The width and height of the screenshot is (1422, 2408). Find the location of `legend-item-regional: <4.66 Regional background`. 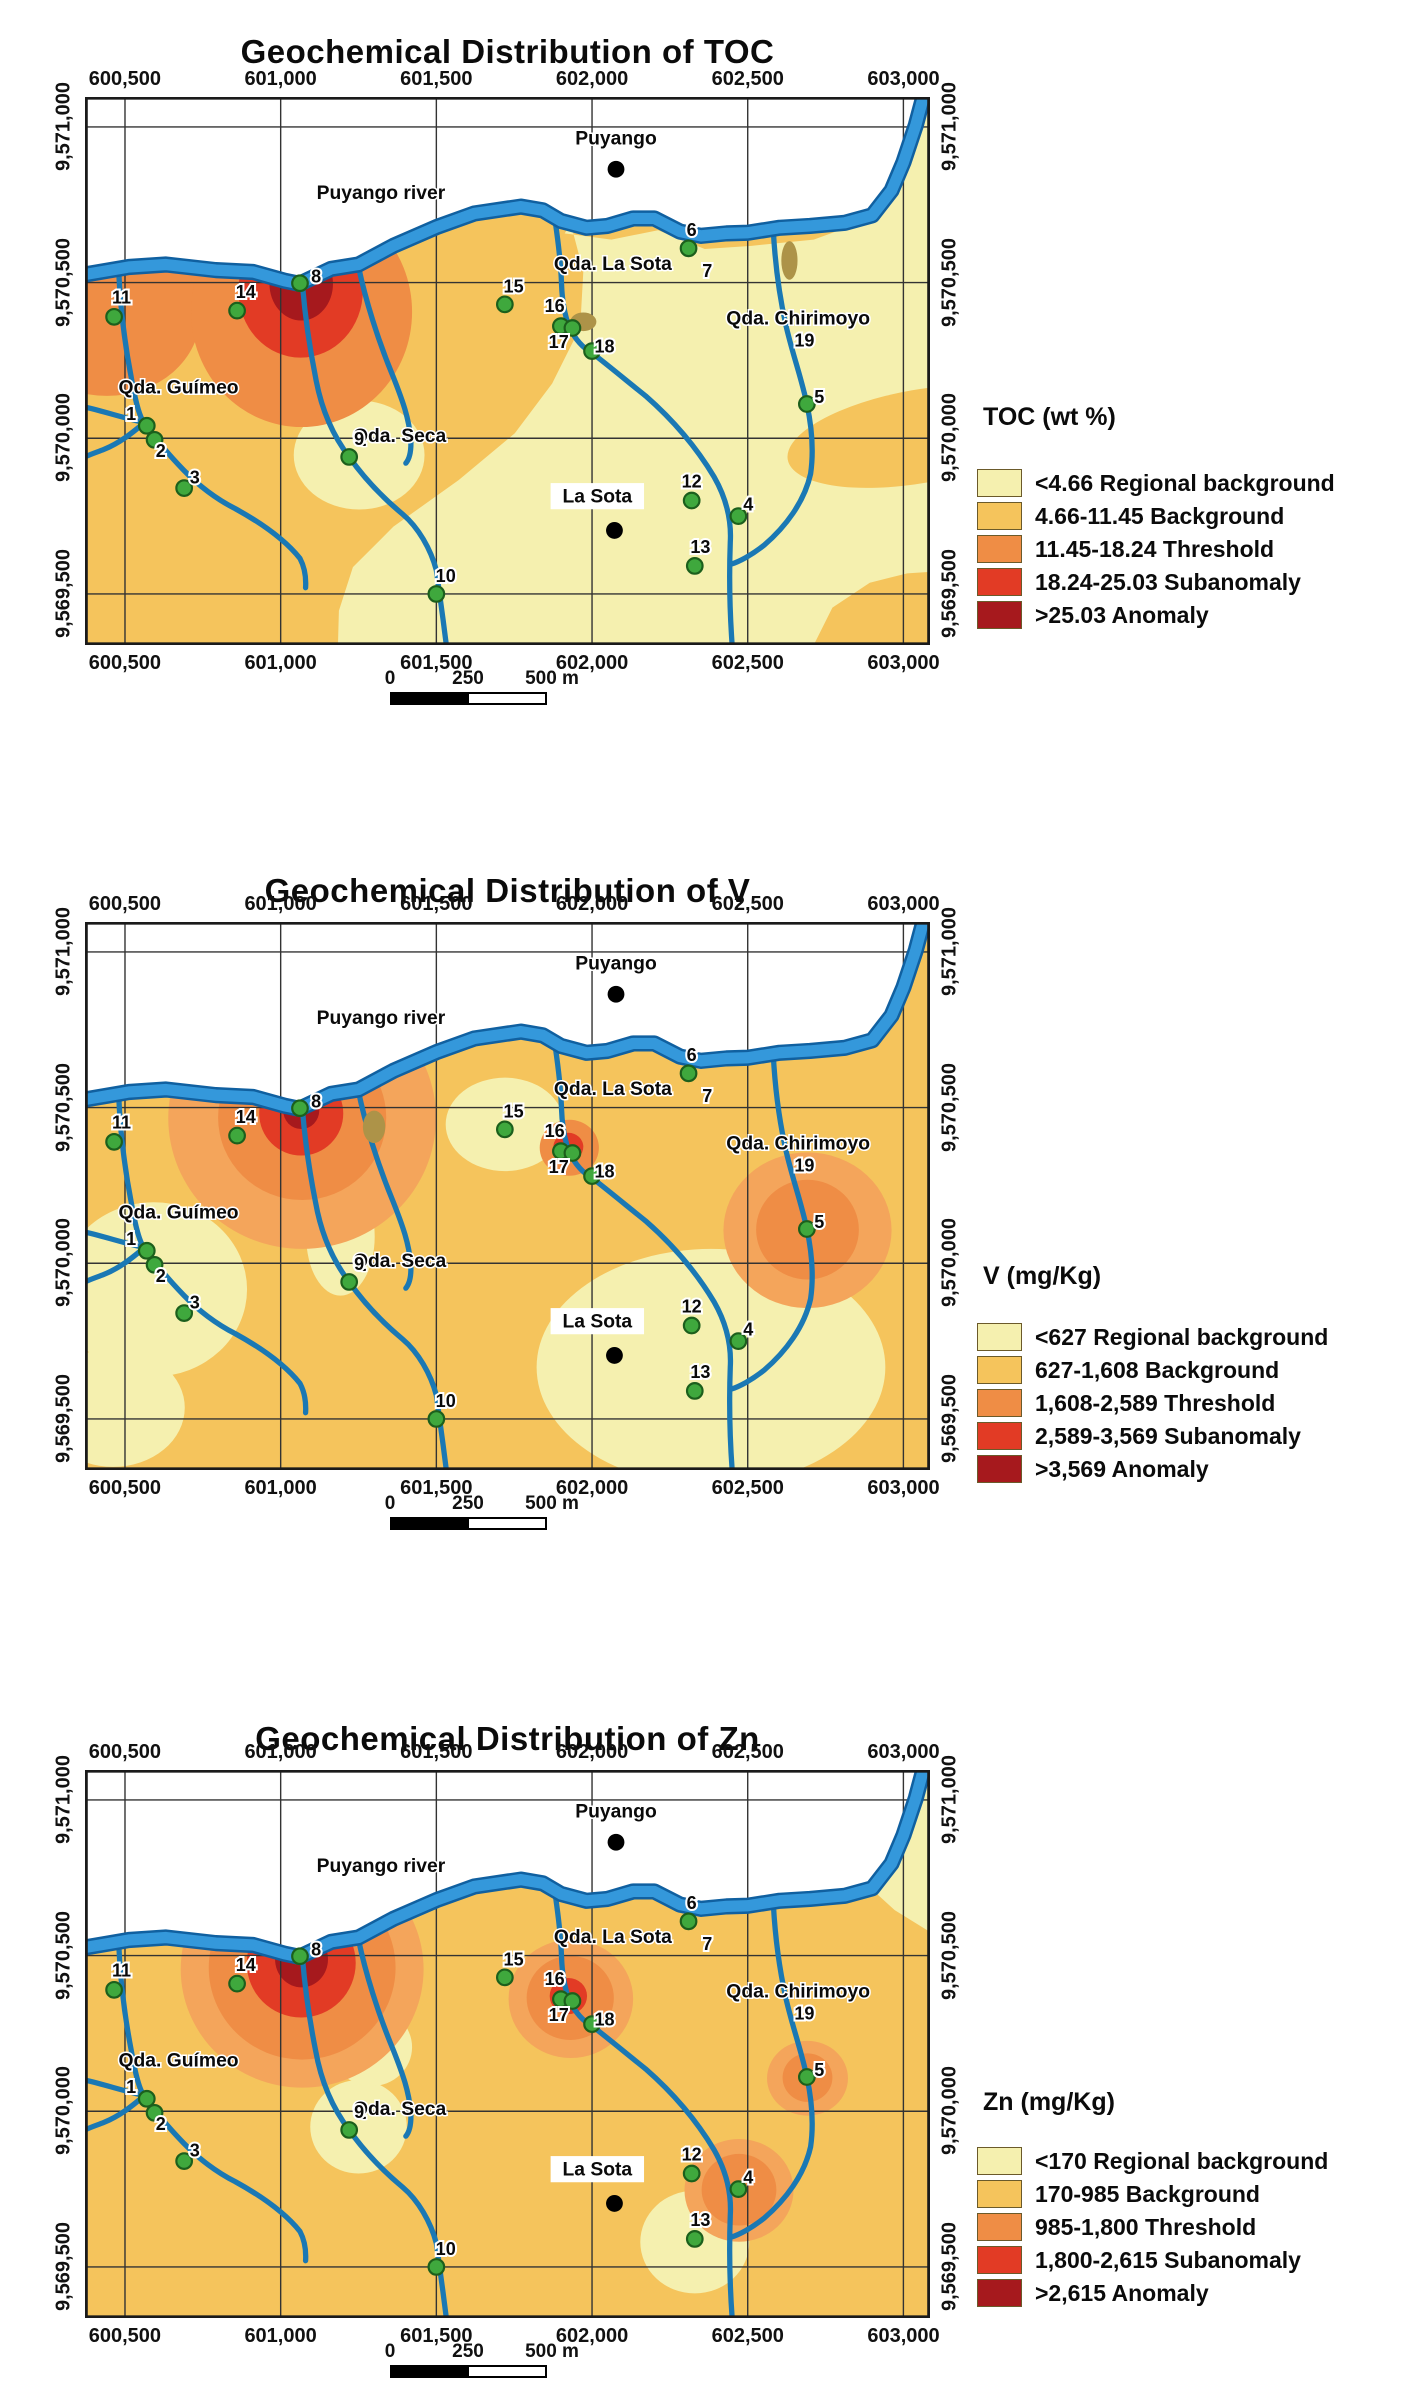

legend-item-regional: <4.66 Regional background is located at coordinates (1156, 483).